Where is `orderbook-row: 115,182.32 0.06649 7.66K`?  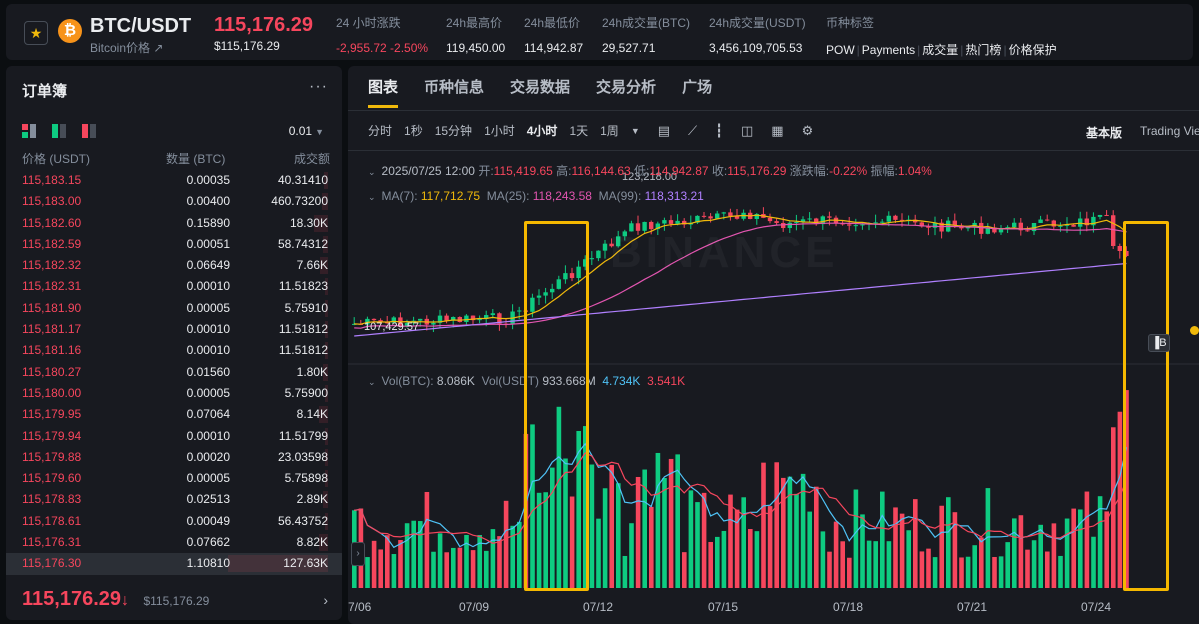 orderbook-row: 115,182.32 0.06649 7.66K is located at coordinates (174, 265).